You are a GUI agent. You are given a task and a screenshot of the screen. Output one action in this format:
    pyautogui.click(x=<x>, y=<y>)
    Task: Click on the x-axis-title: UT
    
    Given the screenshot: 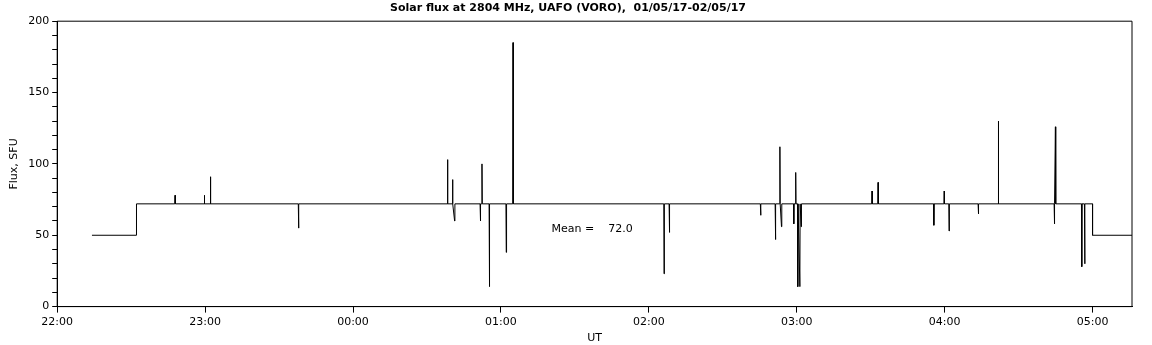 What is the action you would take?
    pyautogui.click(x=595, y=338)
    